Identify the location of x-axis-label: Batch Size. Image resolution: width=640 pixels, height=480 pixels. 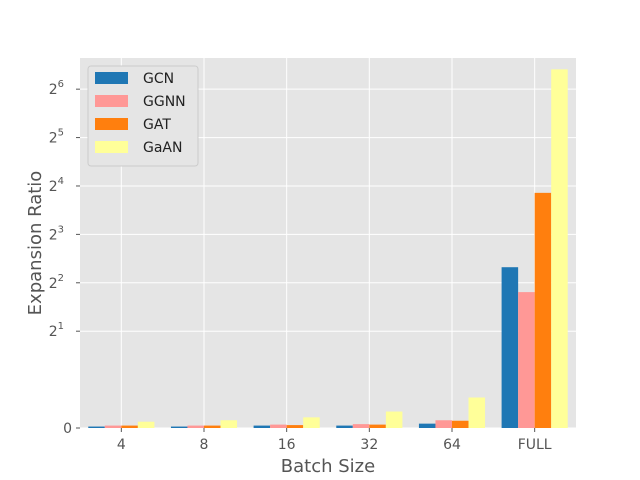
(328, 466).